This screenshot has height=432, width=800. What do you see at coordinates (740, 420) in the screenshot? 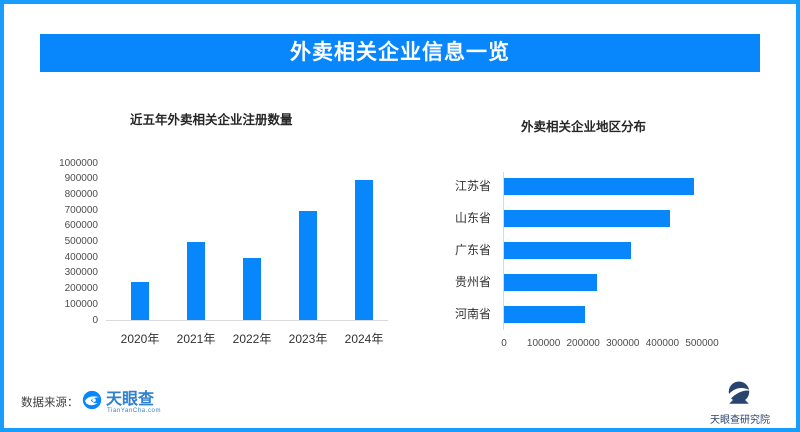
I see `research-institute-text: 天眼查研究院` at bounding box center [740, 420].